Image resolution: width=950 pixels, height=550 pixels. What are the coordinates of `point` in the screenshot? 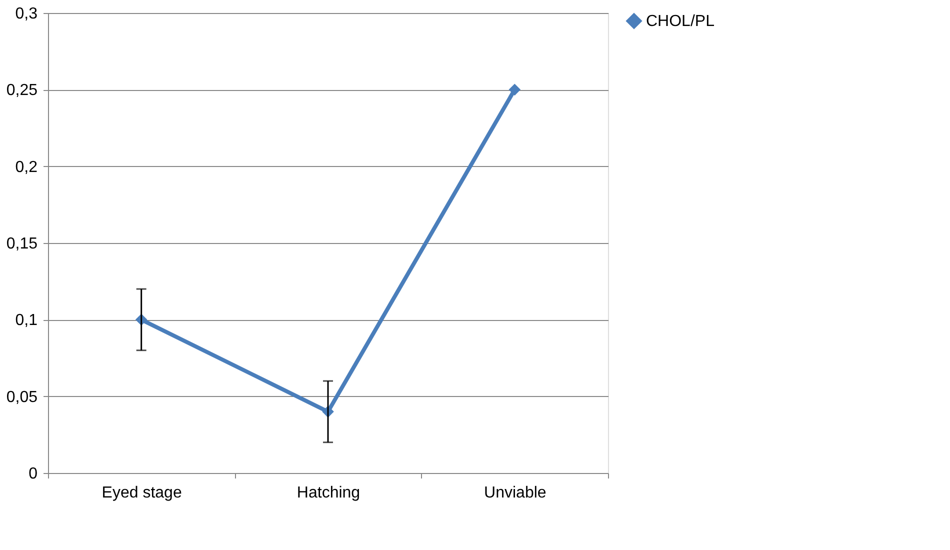 It's located at (514, 90).